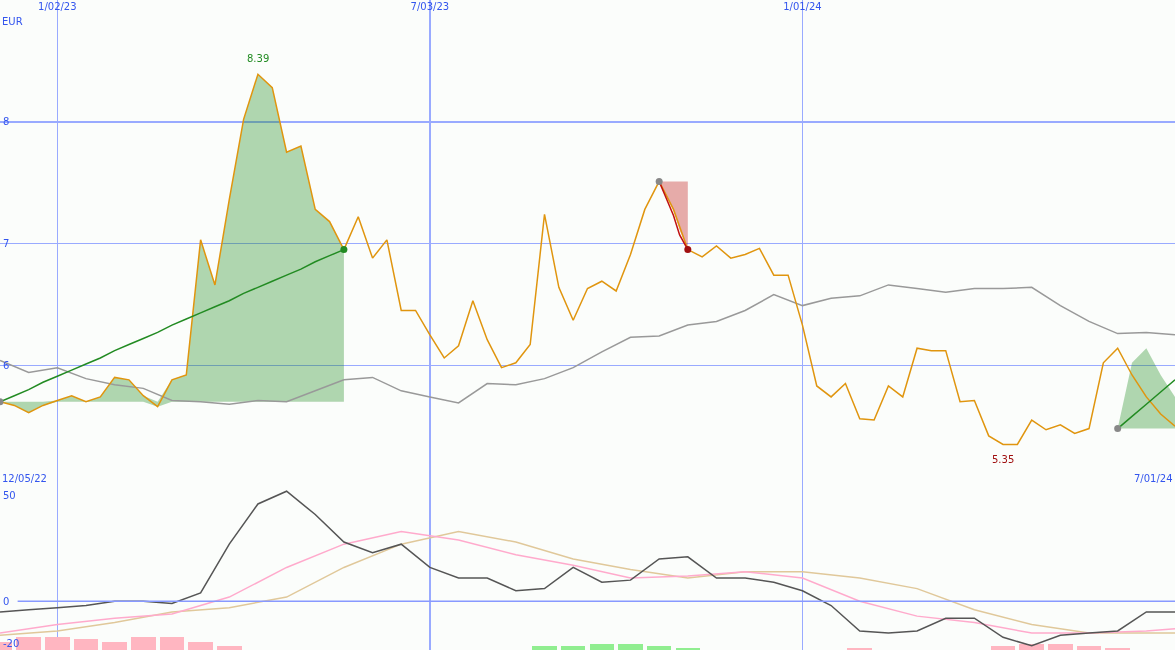 This screenshot has height=650, width=1175. What do you see at coordinates (6, 601) in the screenshot?
I see `y-tick-label: 0` at bounding box center [6, 601].